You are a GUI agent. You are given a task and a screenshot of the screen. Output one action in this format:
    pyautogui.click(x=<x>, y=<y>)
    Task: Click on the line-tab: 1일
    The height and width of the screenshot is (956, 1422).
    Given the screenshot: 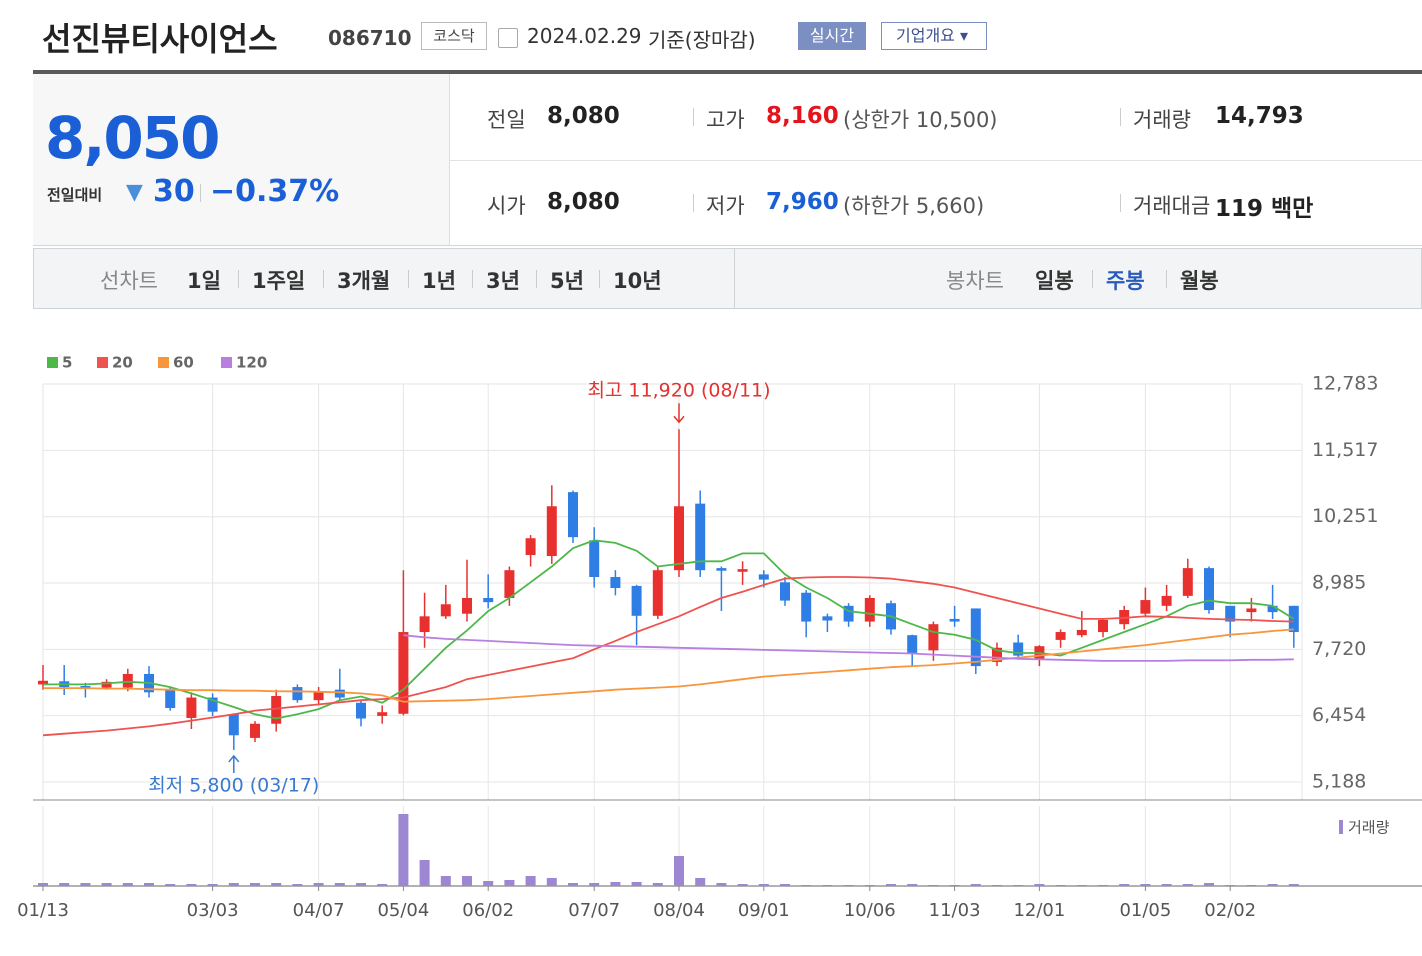 What is the action you would take?
    pyautogui.click(x=204, y=281)
    